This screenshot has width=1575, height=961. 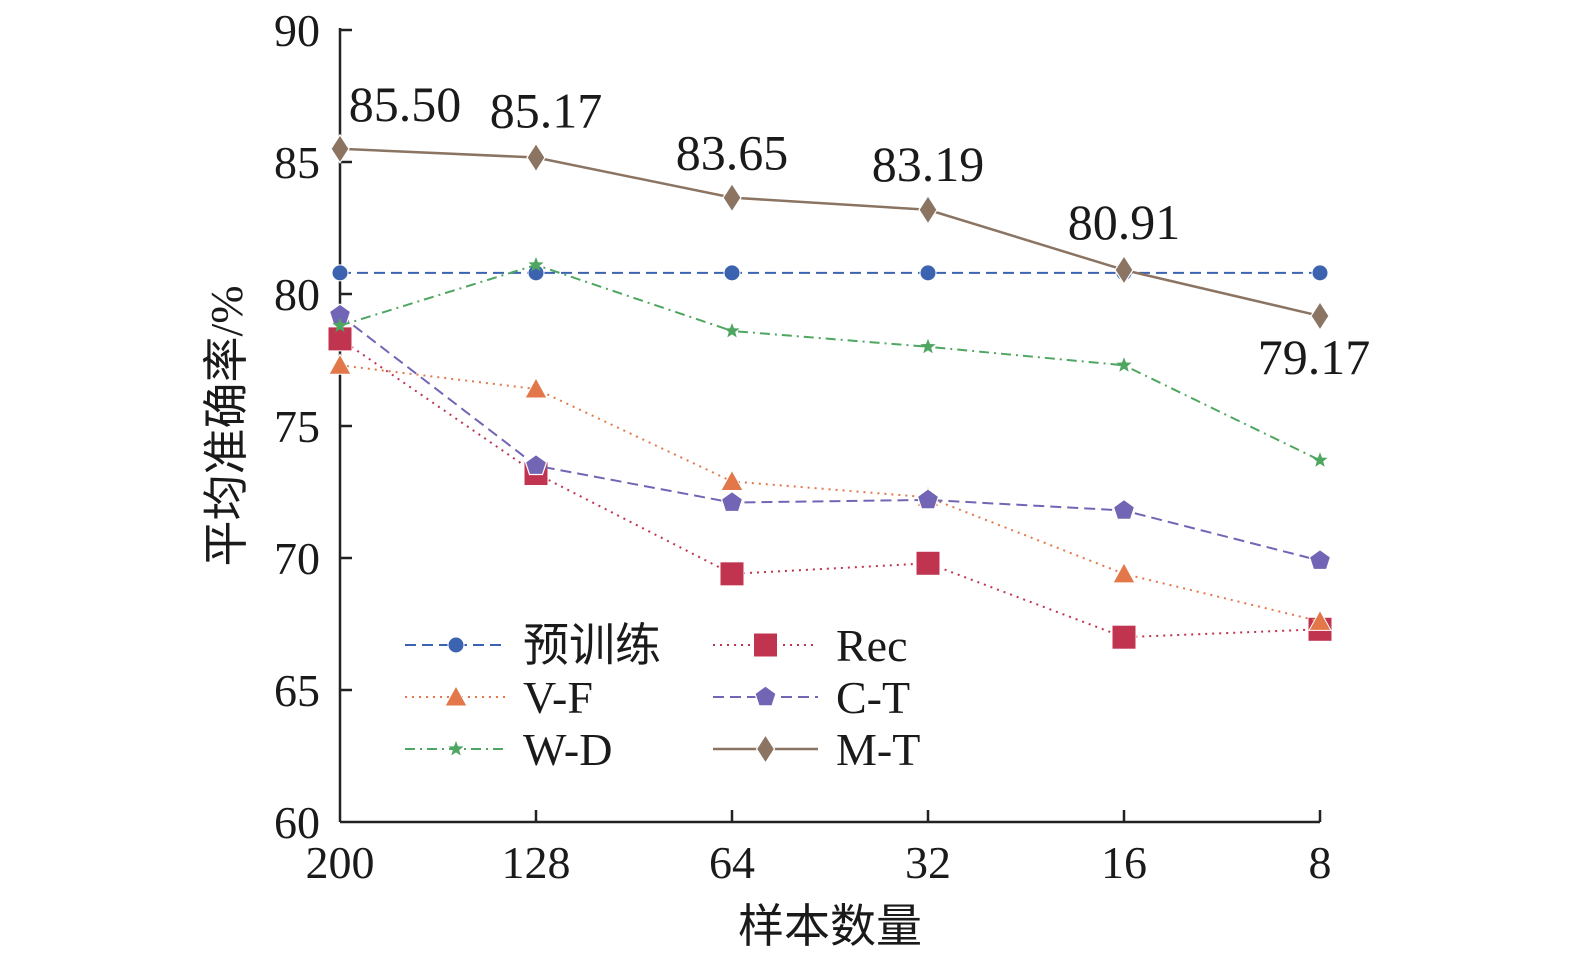 What do you see at coordinates (297, 822) in the screenshot?
I see `y-tick-label: 60` at bounding box center [297, 822].